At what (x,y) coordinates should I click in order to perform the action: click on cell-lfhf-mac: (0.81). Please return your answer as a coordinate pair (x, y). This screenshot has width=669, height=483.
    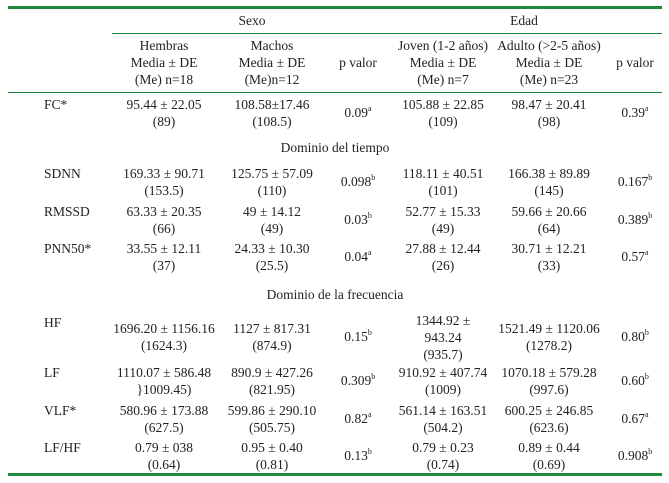
    Looking at the image, I should click on (272, 464).